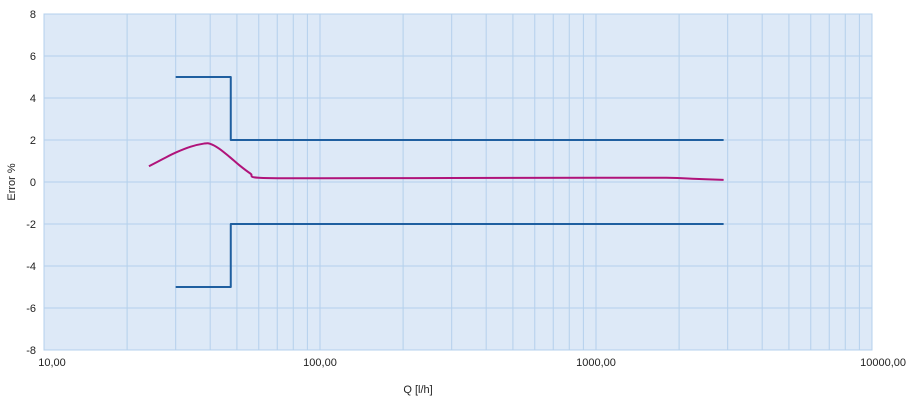 This screenshot has width=907, height=401. What do you see at coordinates (33, 15) in the screenshot?
I see `y-tick-label: 8` at bounding box center [33, 15].